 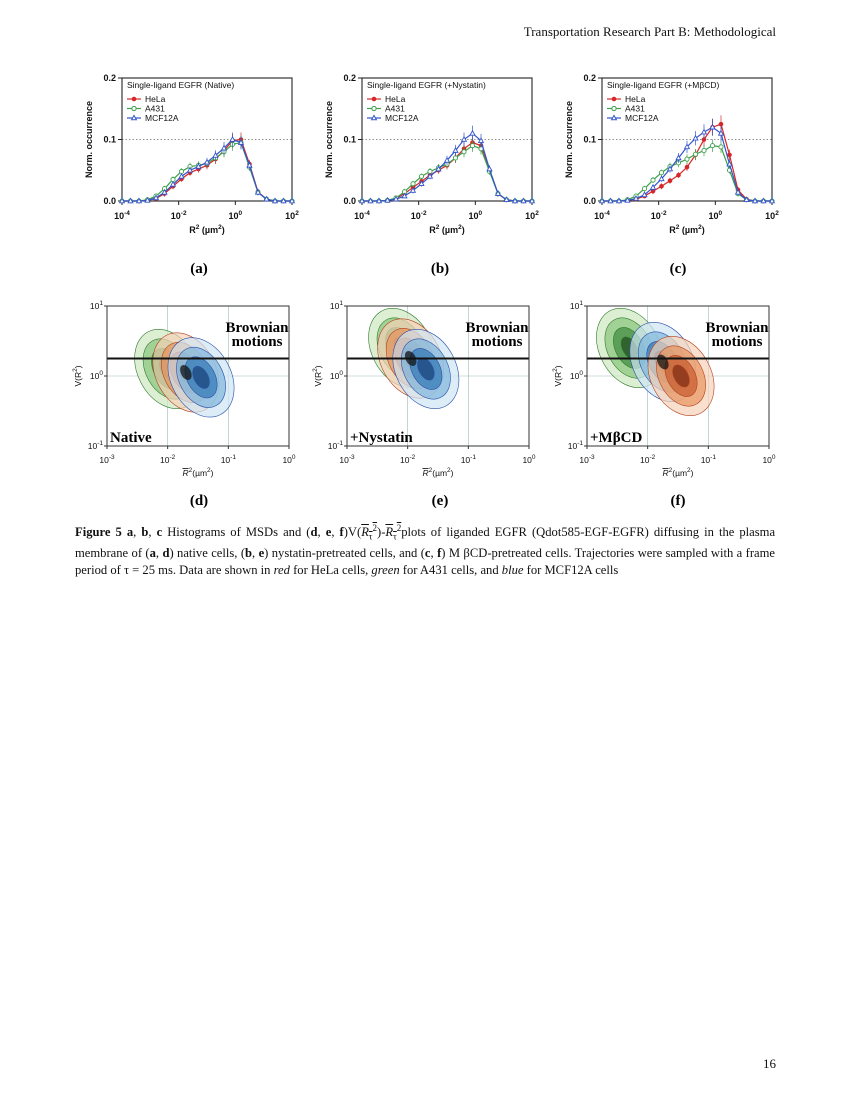 I want to click on caption-text: )-, so click(x=381, y=532).